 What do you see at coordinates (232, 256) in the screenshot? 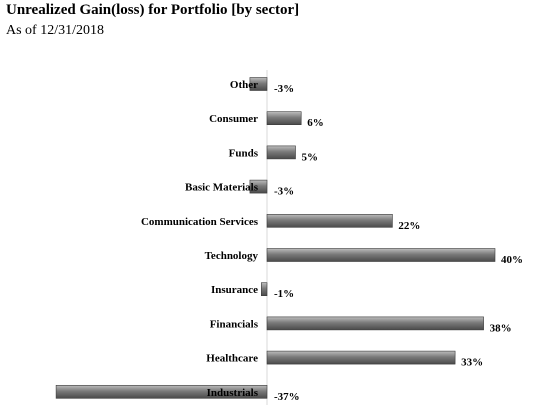
I see `category-label-technology: Technology` at bounding box center [232, 256].